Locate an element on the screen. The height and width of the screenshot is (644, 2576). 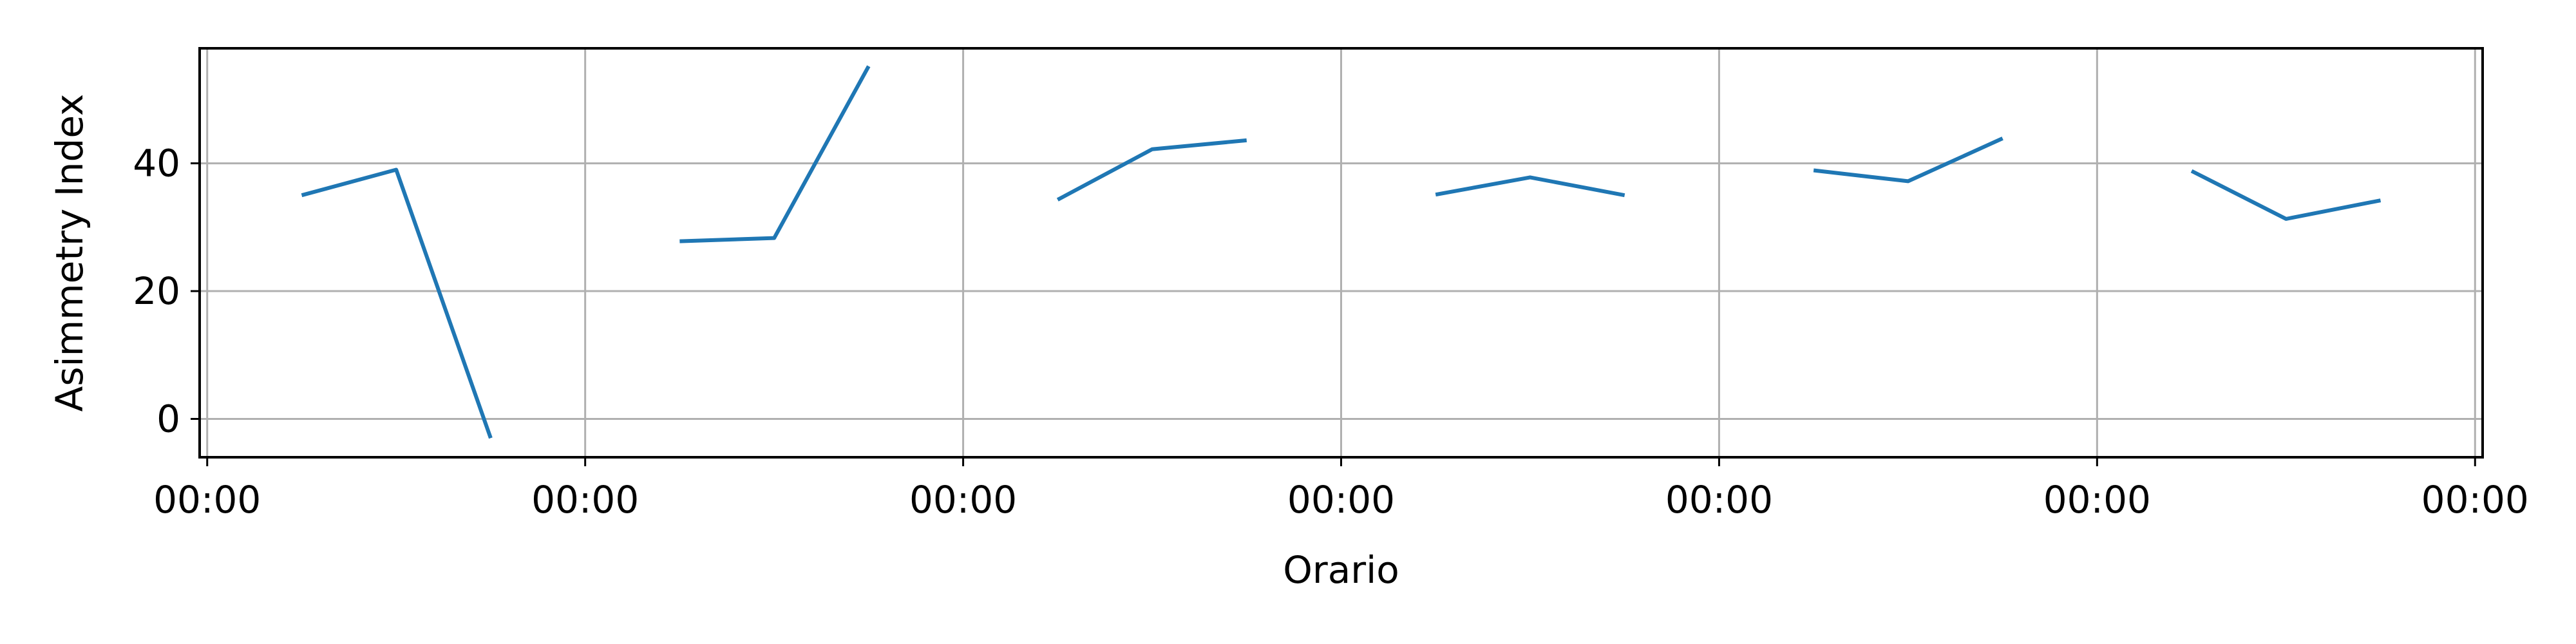
y-axis-ticks: 0 20 40 is located at coordinates (167, 291).